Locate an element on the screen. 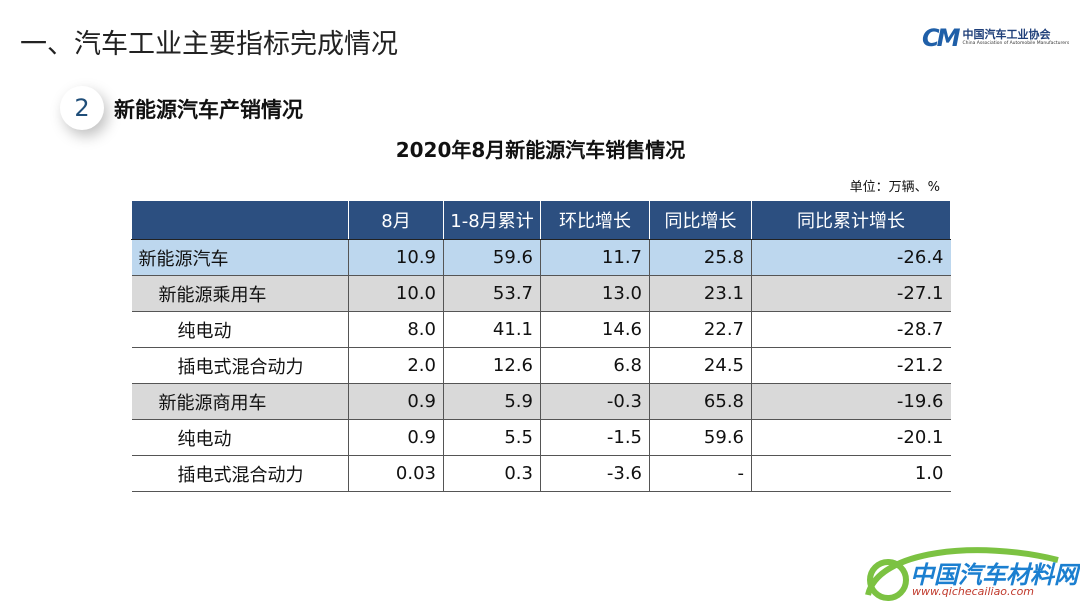  table-row: 插电式混合动力 0.03 0.3 -3.6-1.0 is located at coordinates (541, 473).